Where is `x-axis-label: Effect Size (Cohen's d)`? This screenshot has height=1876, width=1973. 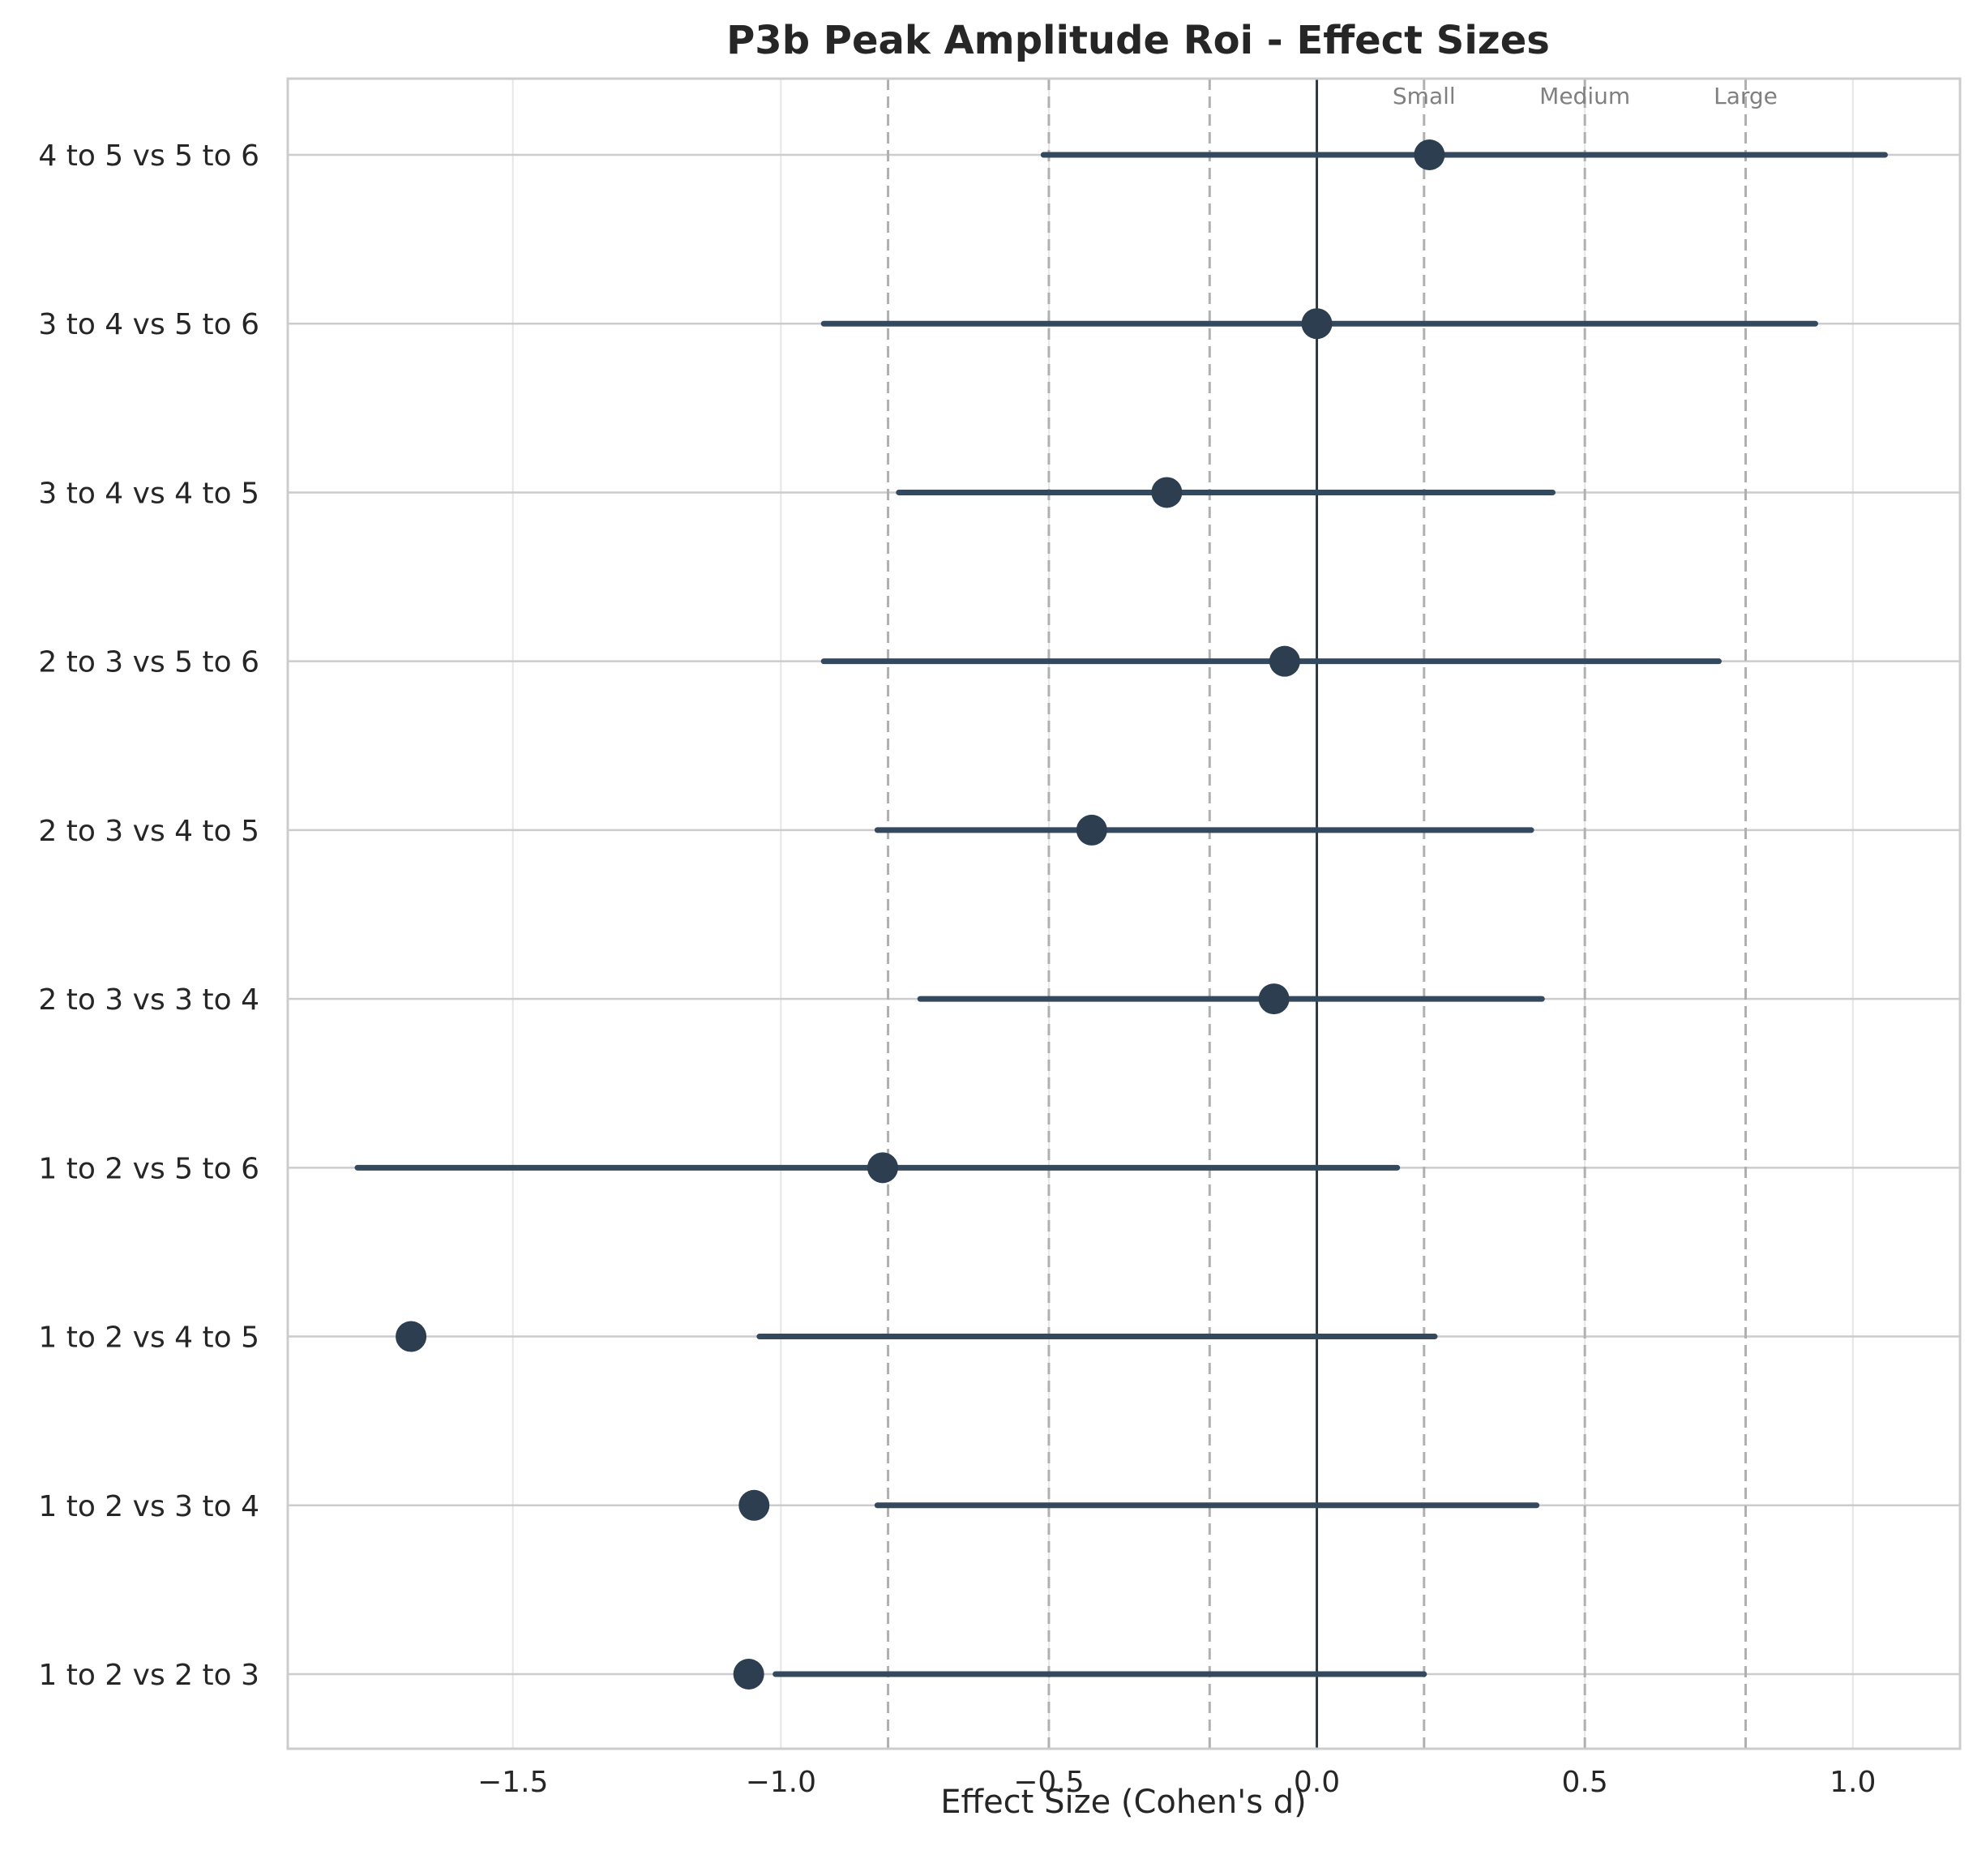 x-axis-label: Effect Size (Cohen's d) is located at coordinates (1123, 1802).